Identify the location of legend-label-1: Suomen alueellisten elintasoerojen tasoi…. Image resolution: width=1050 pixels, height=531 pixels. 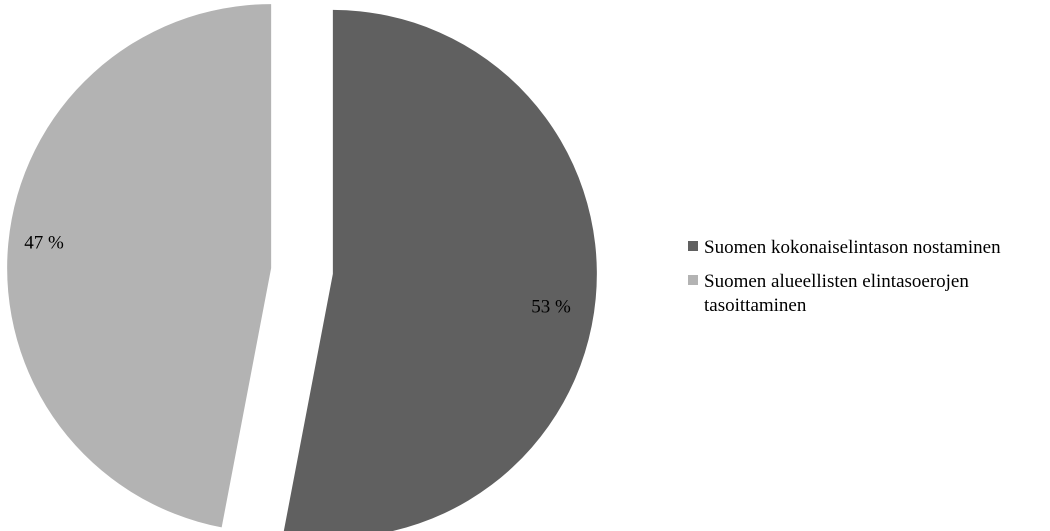
(836, 293).